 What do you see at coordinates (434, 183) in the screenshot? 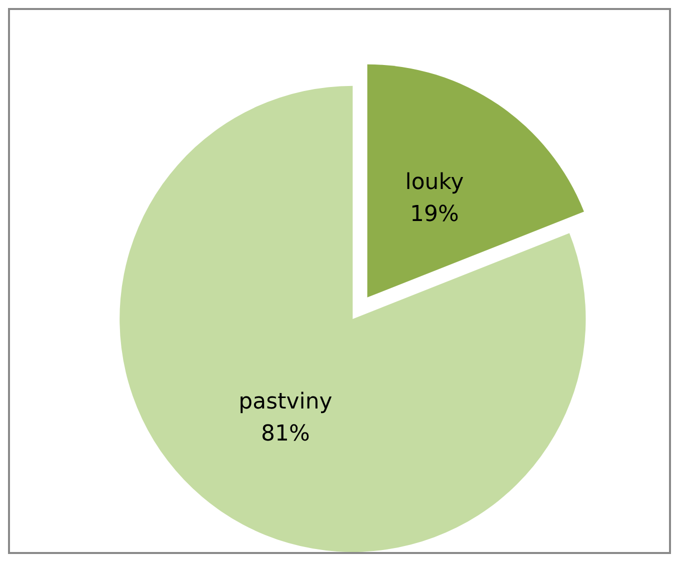
I see `slice-label: louky` at bounding box center [434, 183].